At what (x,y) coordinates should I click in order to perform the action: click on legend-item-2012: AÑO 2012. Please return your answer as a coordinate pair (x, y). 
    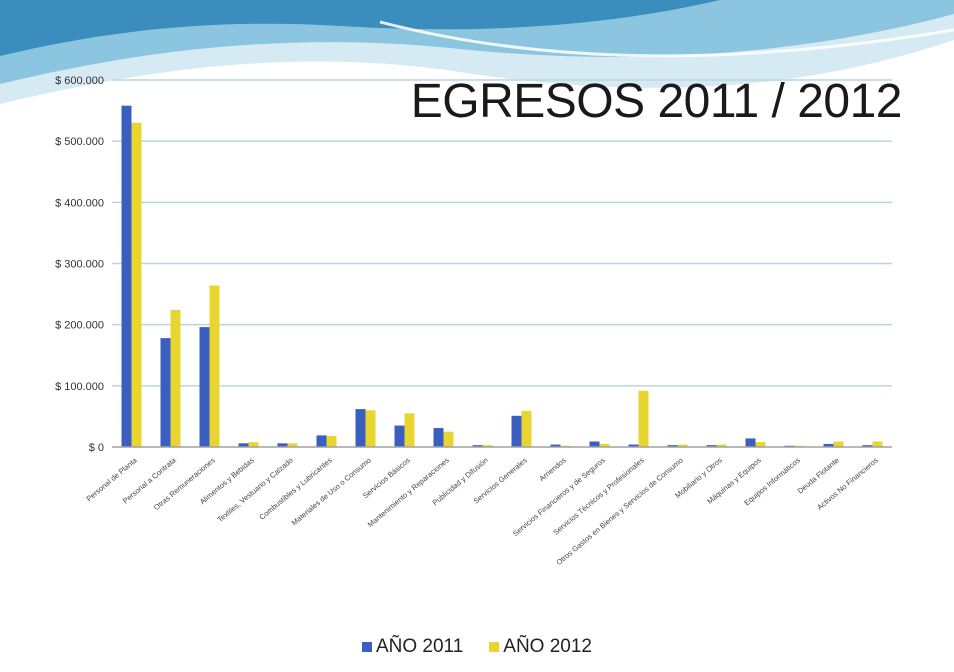
    Looking at the image, I should click on (540, 647).